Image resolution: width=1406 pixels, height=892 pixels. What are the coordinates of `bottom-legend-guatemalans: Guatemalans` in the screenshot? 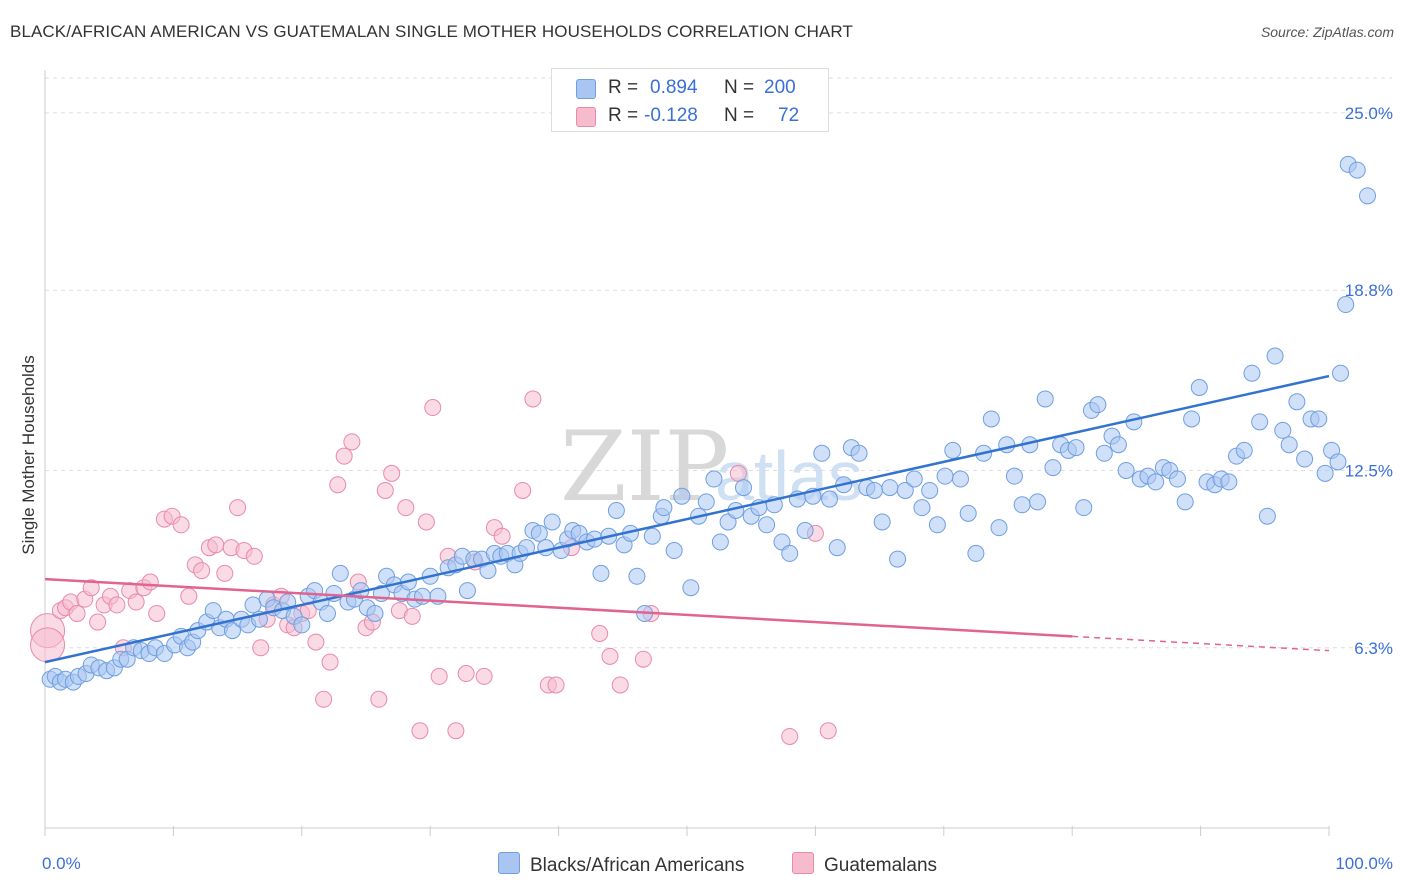 It's located at (864, 864).